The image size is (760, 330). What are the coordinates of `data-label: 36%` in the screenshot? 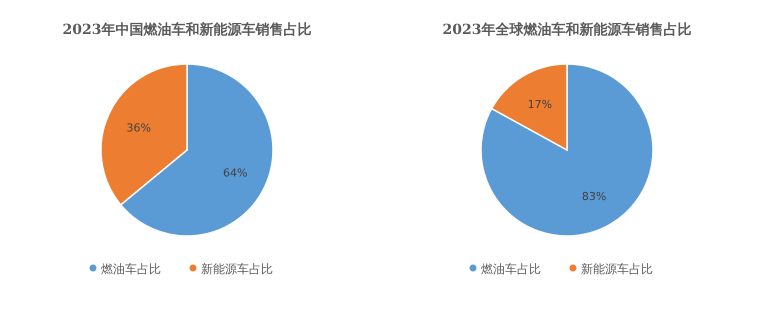 It's located at (138, 127).